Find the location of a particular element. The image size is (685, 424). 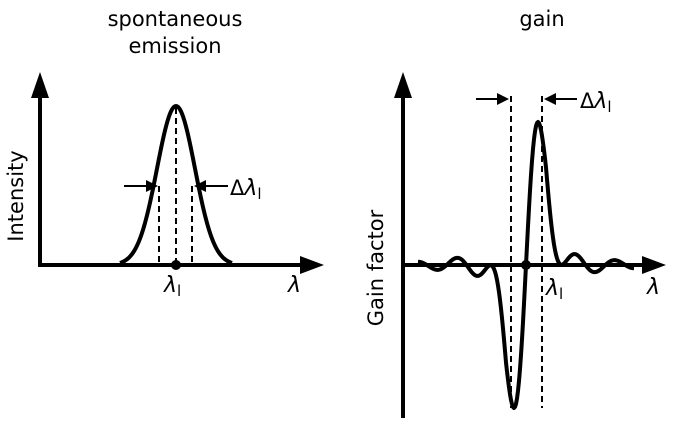

right-width-arrowhead-left is located at coordinates (503, 99).